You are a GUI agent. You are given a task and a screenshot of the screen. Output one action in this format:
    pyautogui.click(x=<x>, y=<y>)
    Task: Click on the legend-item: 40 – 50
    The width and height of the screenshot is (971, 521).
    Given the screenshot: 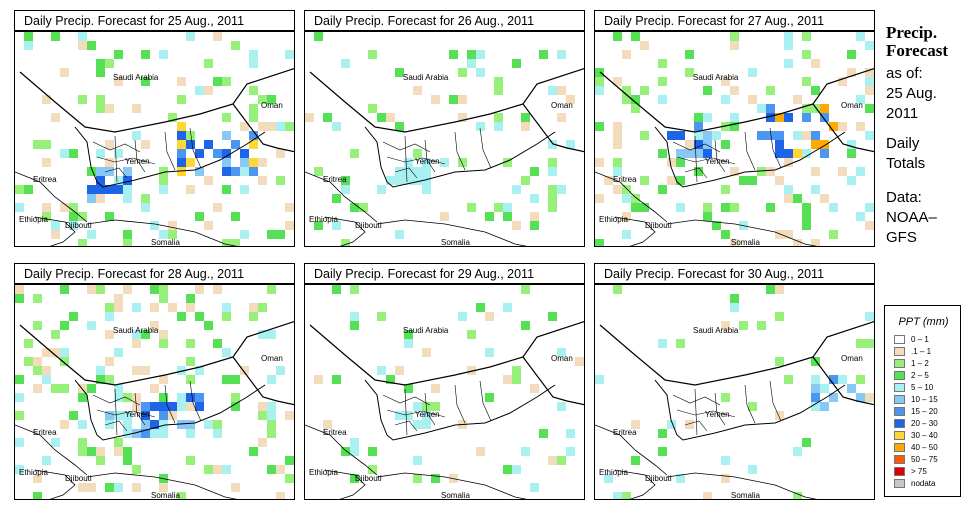 What is the action you would take?
    pyautogui.click(x=924, y=447)
    